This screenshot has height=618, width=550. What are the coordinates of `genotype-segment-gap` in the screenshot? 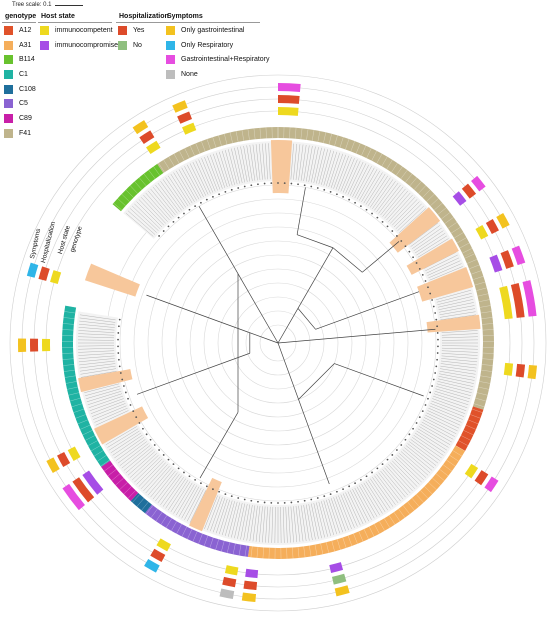 It's located at (93, 256).